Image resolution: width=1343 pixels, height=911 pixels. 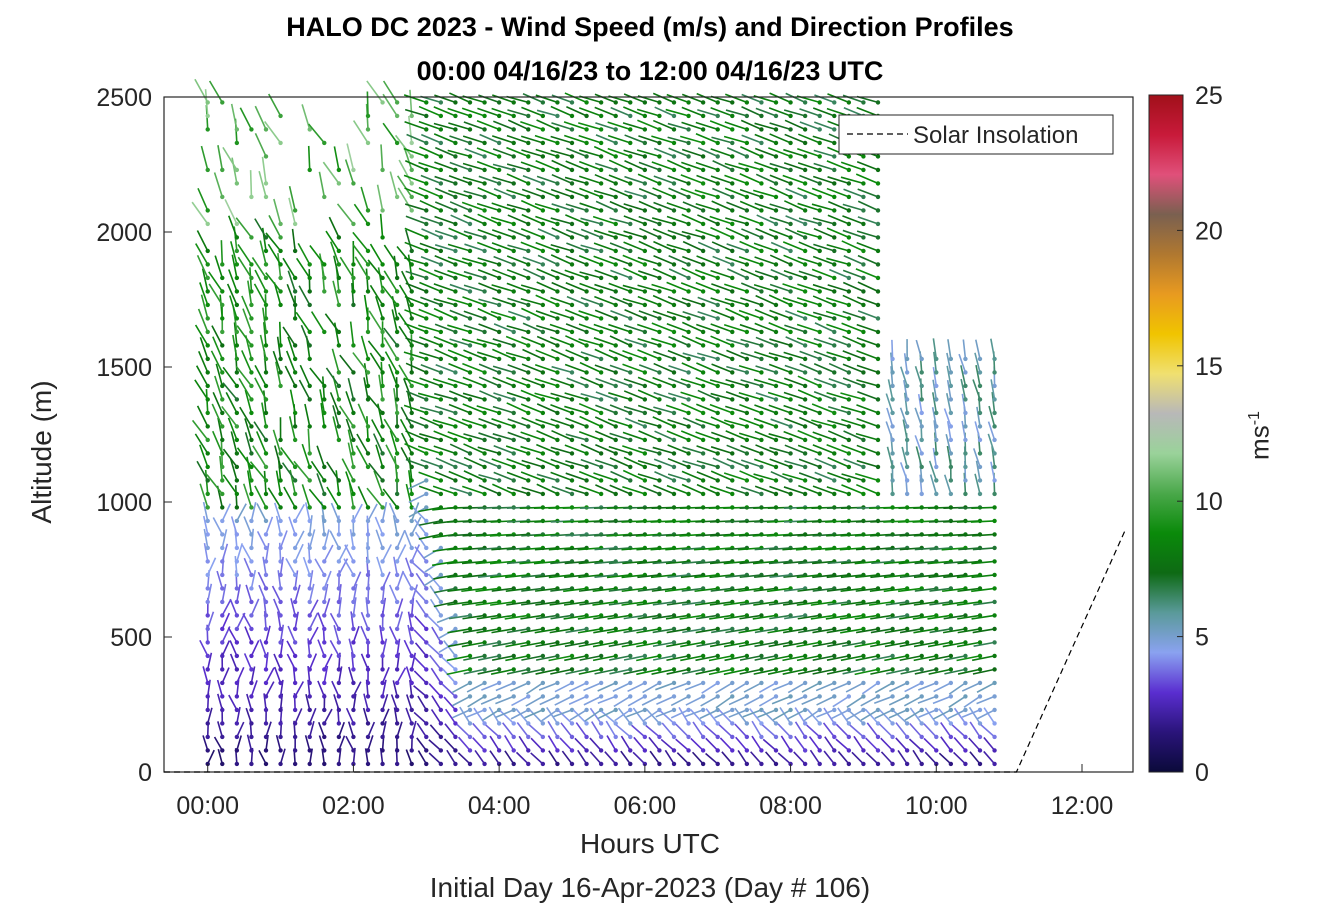 What do you see at coordinates (649, 843) in the screenshot?
I see `x-axis-label: Hours UTC` at bounding box center [649, 843].